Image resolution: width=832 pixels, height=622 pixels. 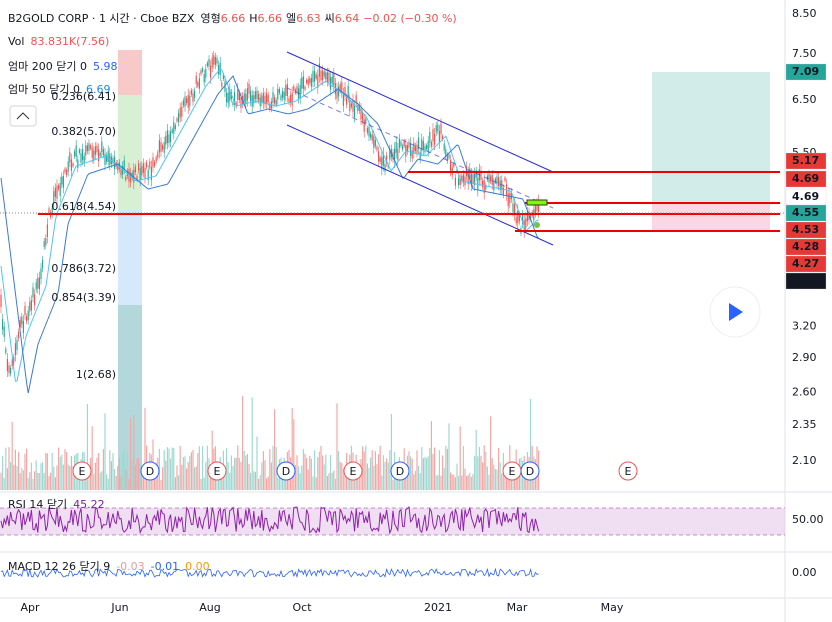 I want to click on event-label: D, so click(x=286, y=471).